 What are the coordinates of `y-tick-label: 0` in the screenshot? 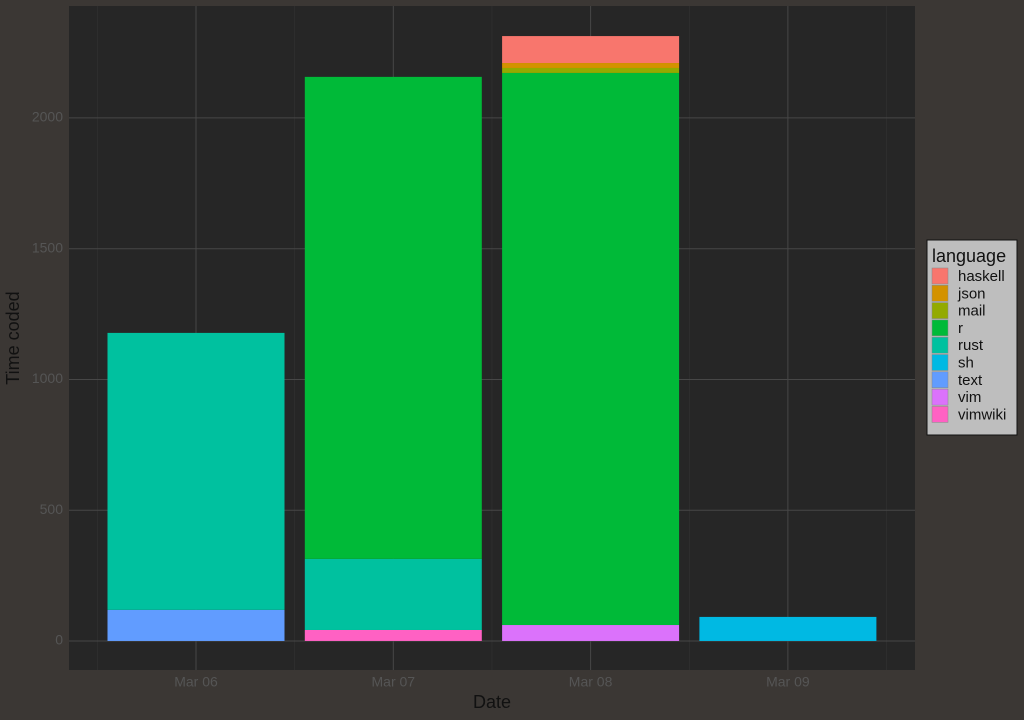 It's located at (59, 640).